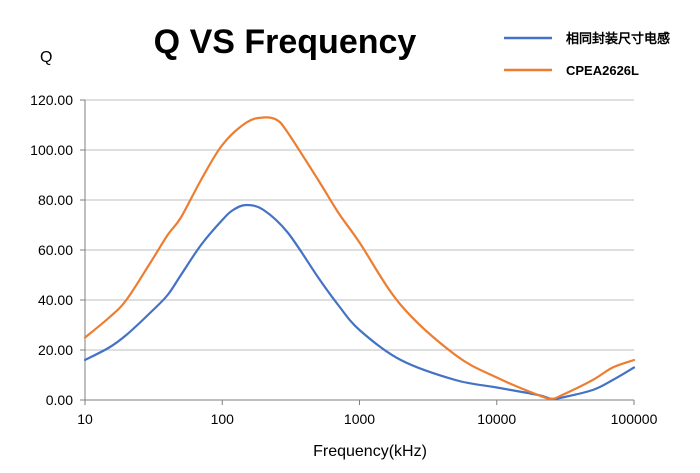 The image size is (700, 473). I want to click on y-tick-label: 80.00, so click(55, 200).